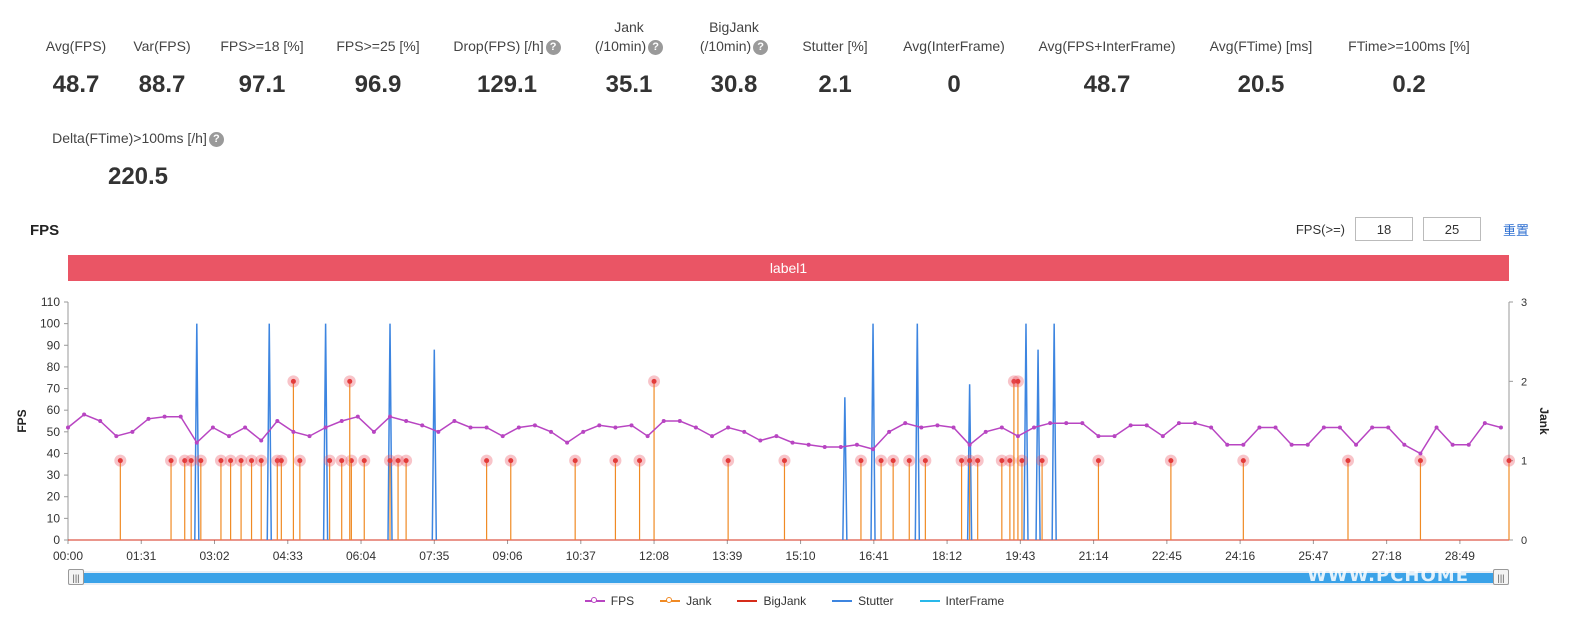 This screenshot has height=623, width=1589. I want to click on legend-swatch, so click(670, 600).